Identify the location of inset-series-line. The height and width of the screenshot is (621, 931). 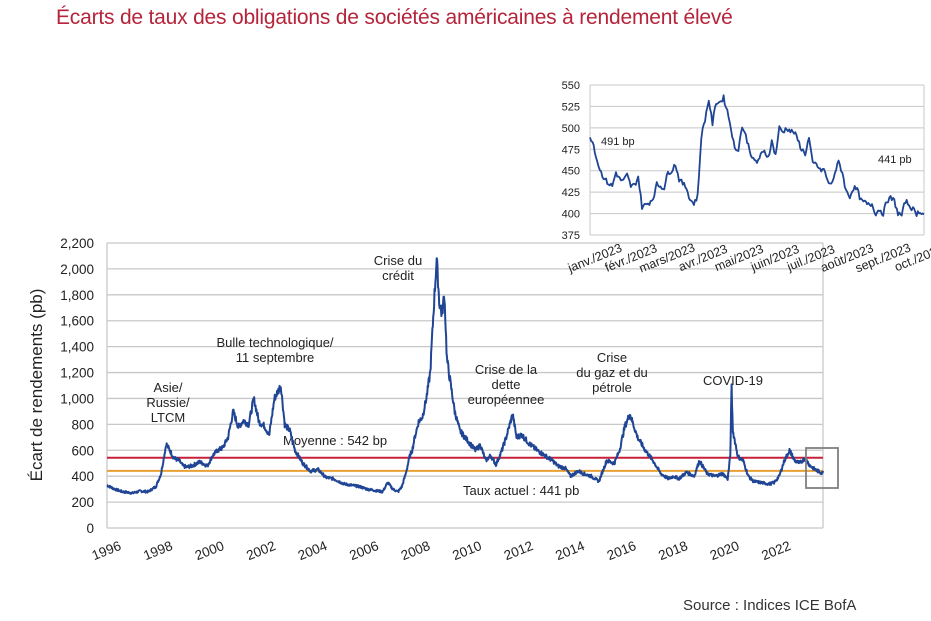
(757, 156).